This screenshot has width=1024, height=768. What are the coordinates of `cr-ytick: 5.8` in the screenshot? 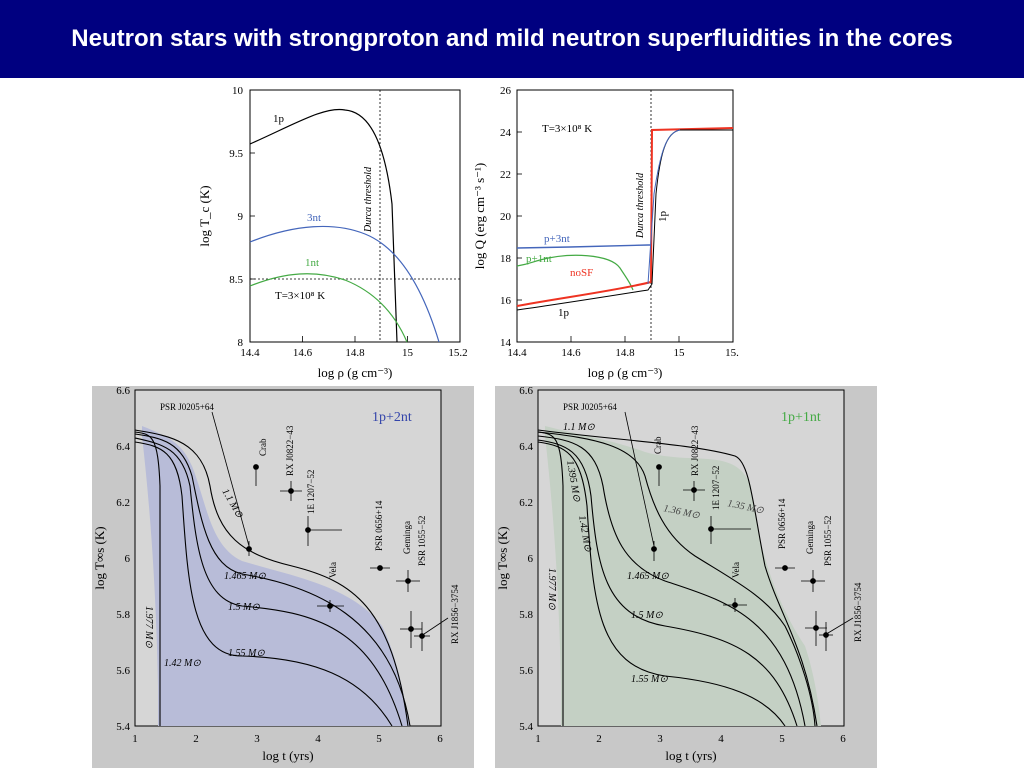 It's located at (526, 615).